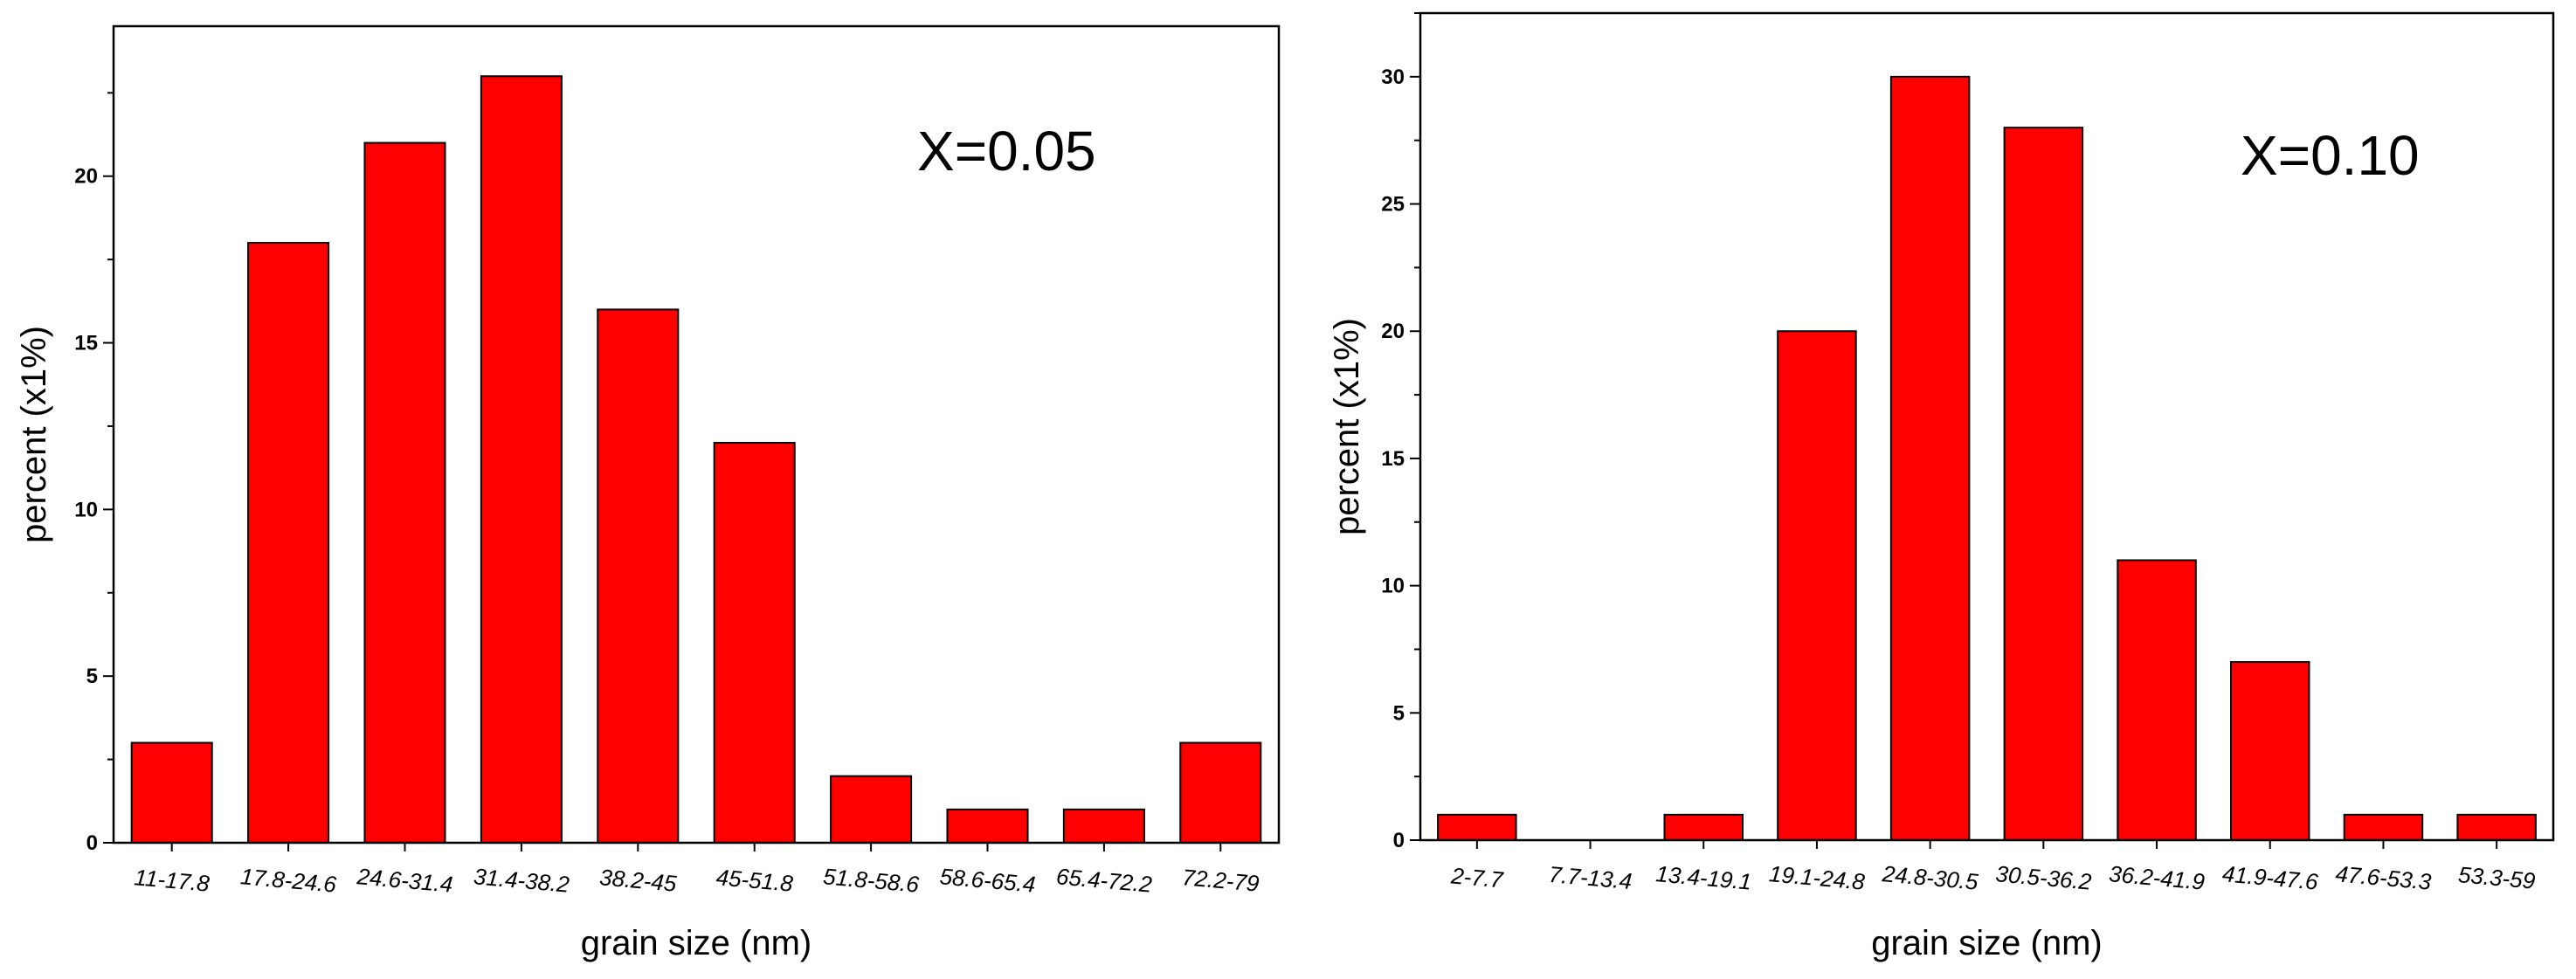 This screenshot has width=2576, height=979. What do you see at coordinates (871, 880) in the screenshot?
I see `x-category-label: 51.8-58.6` at bounding box center [871, 880].